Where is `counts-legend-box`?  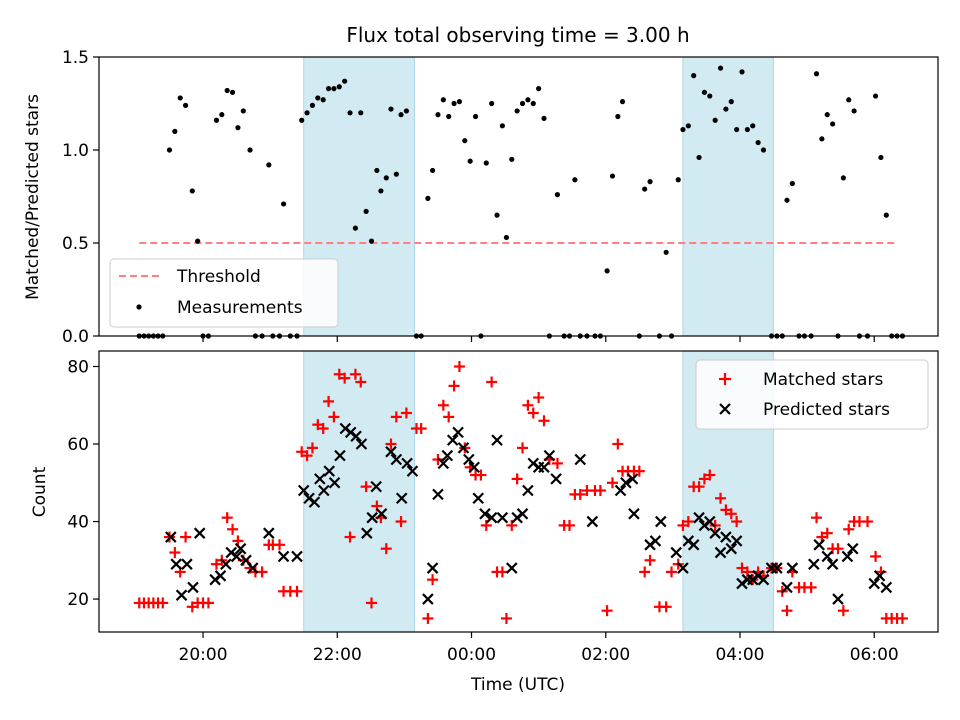 counts-legend-box is located at coordinates (812, 394).